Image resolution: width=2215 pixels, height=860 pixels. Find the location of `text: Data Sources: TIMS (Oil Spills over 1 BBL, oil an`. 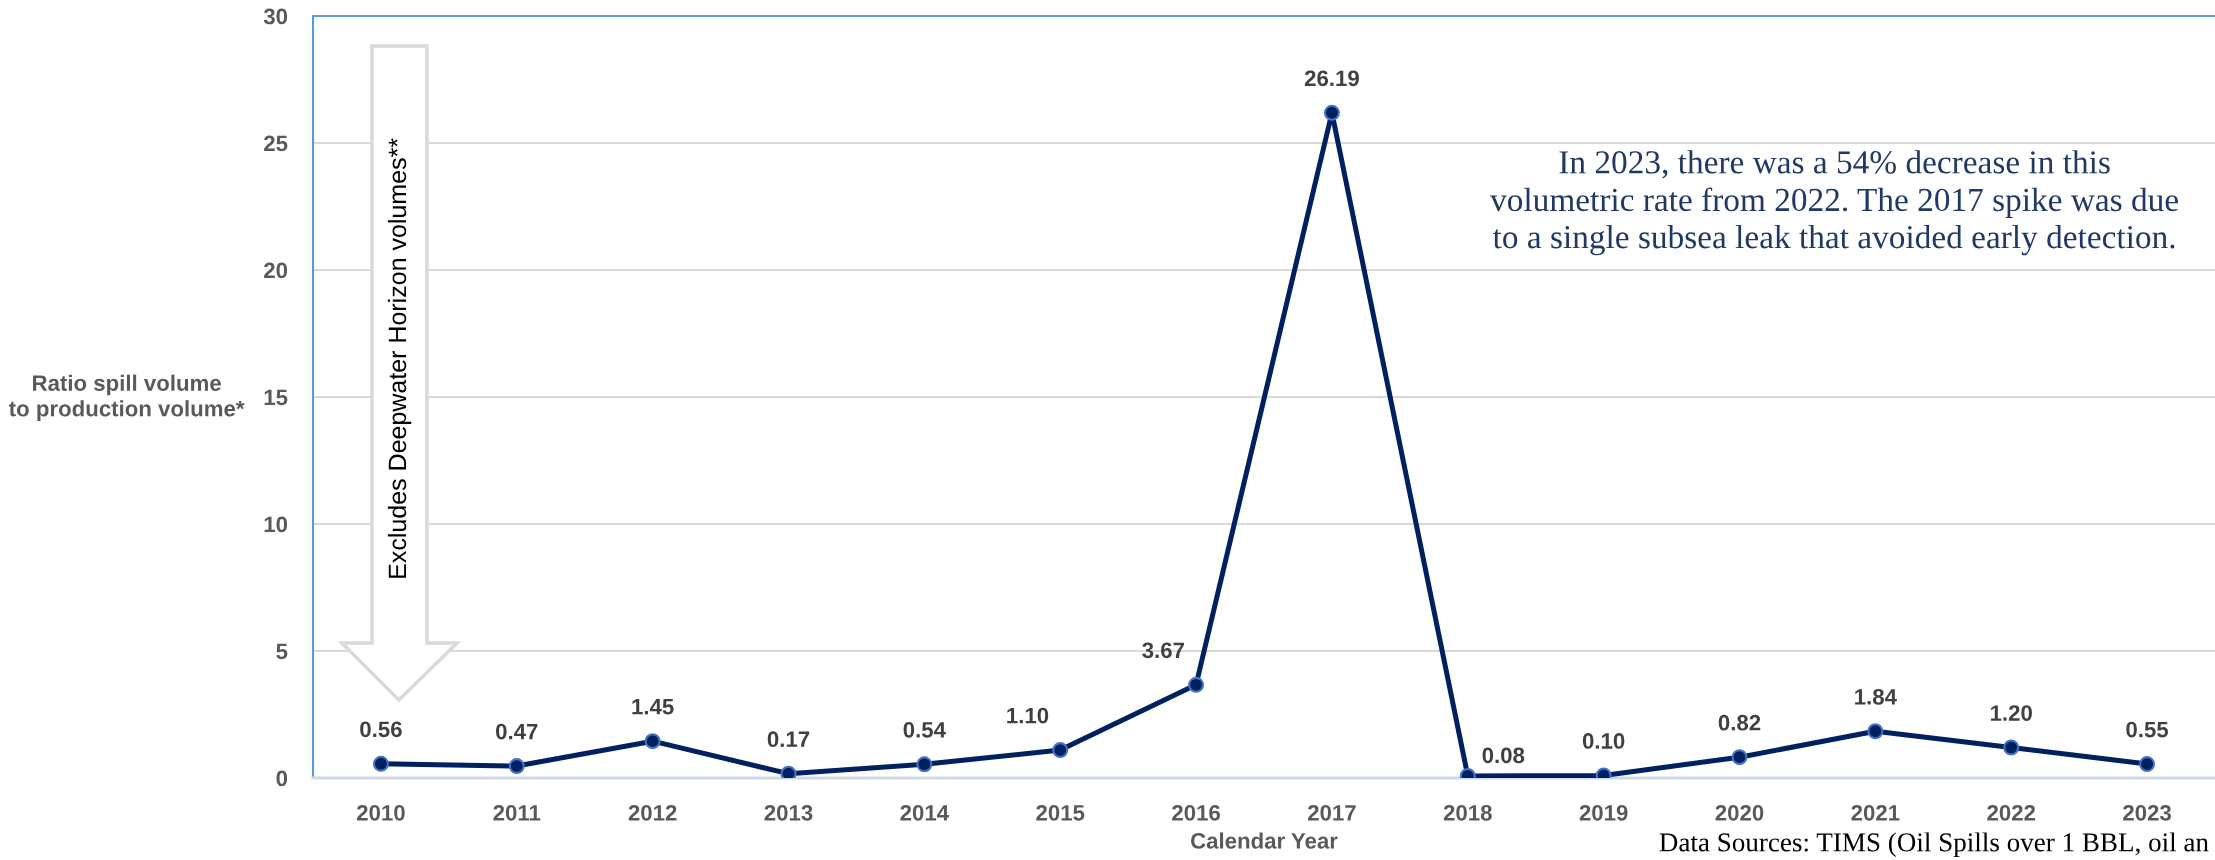

text: Data Sources: TIMS (Oil Spills over 1 BBL, oil an is located at coordinates (1934, 844).